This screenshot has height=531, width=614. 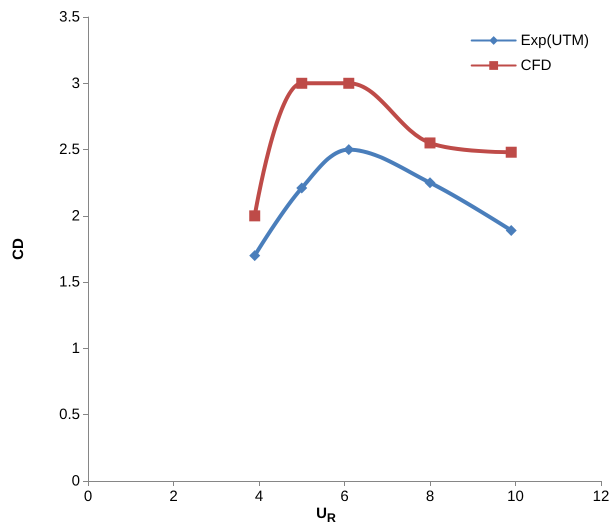 What do you see at coordinates (76, 215) in the screenshot?
I see `y-tick-label: 2` at bounding box center [76, 215].